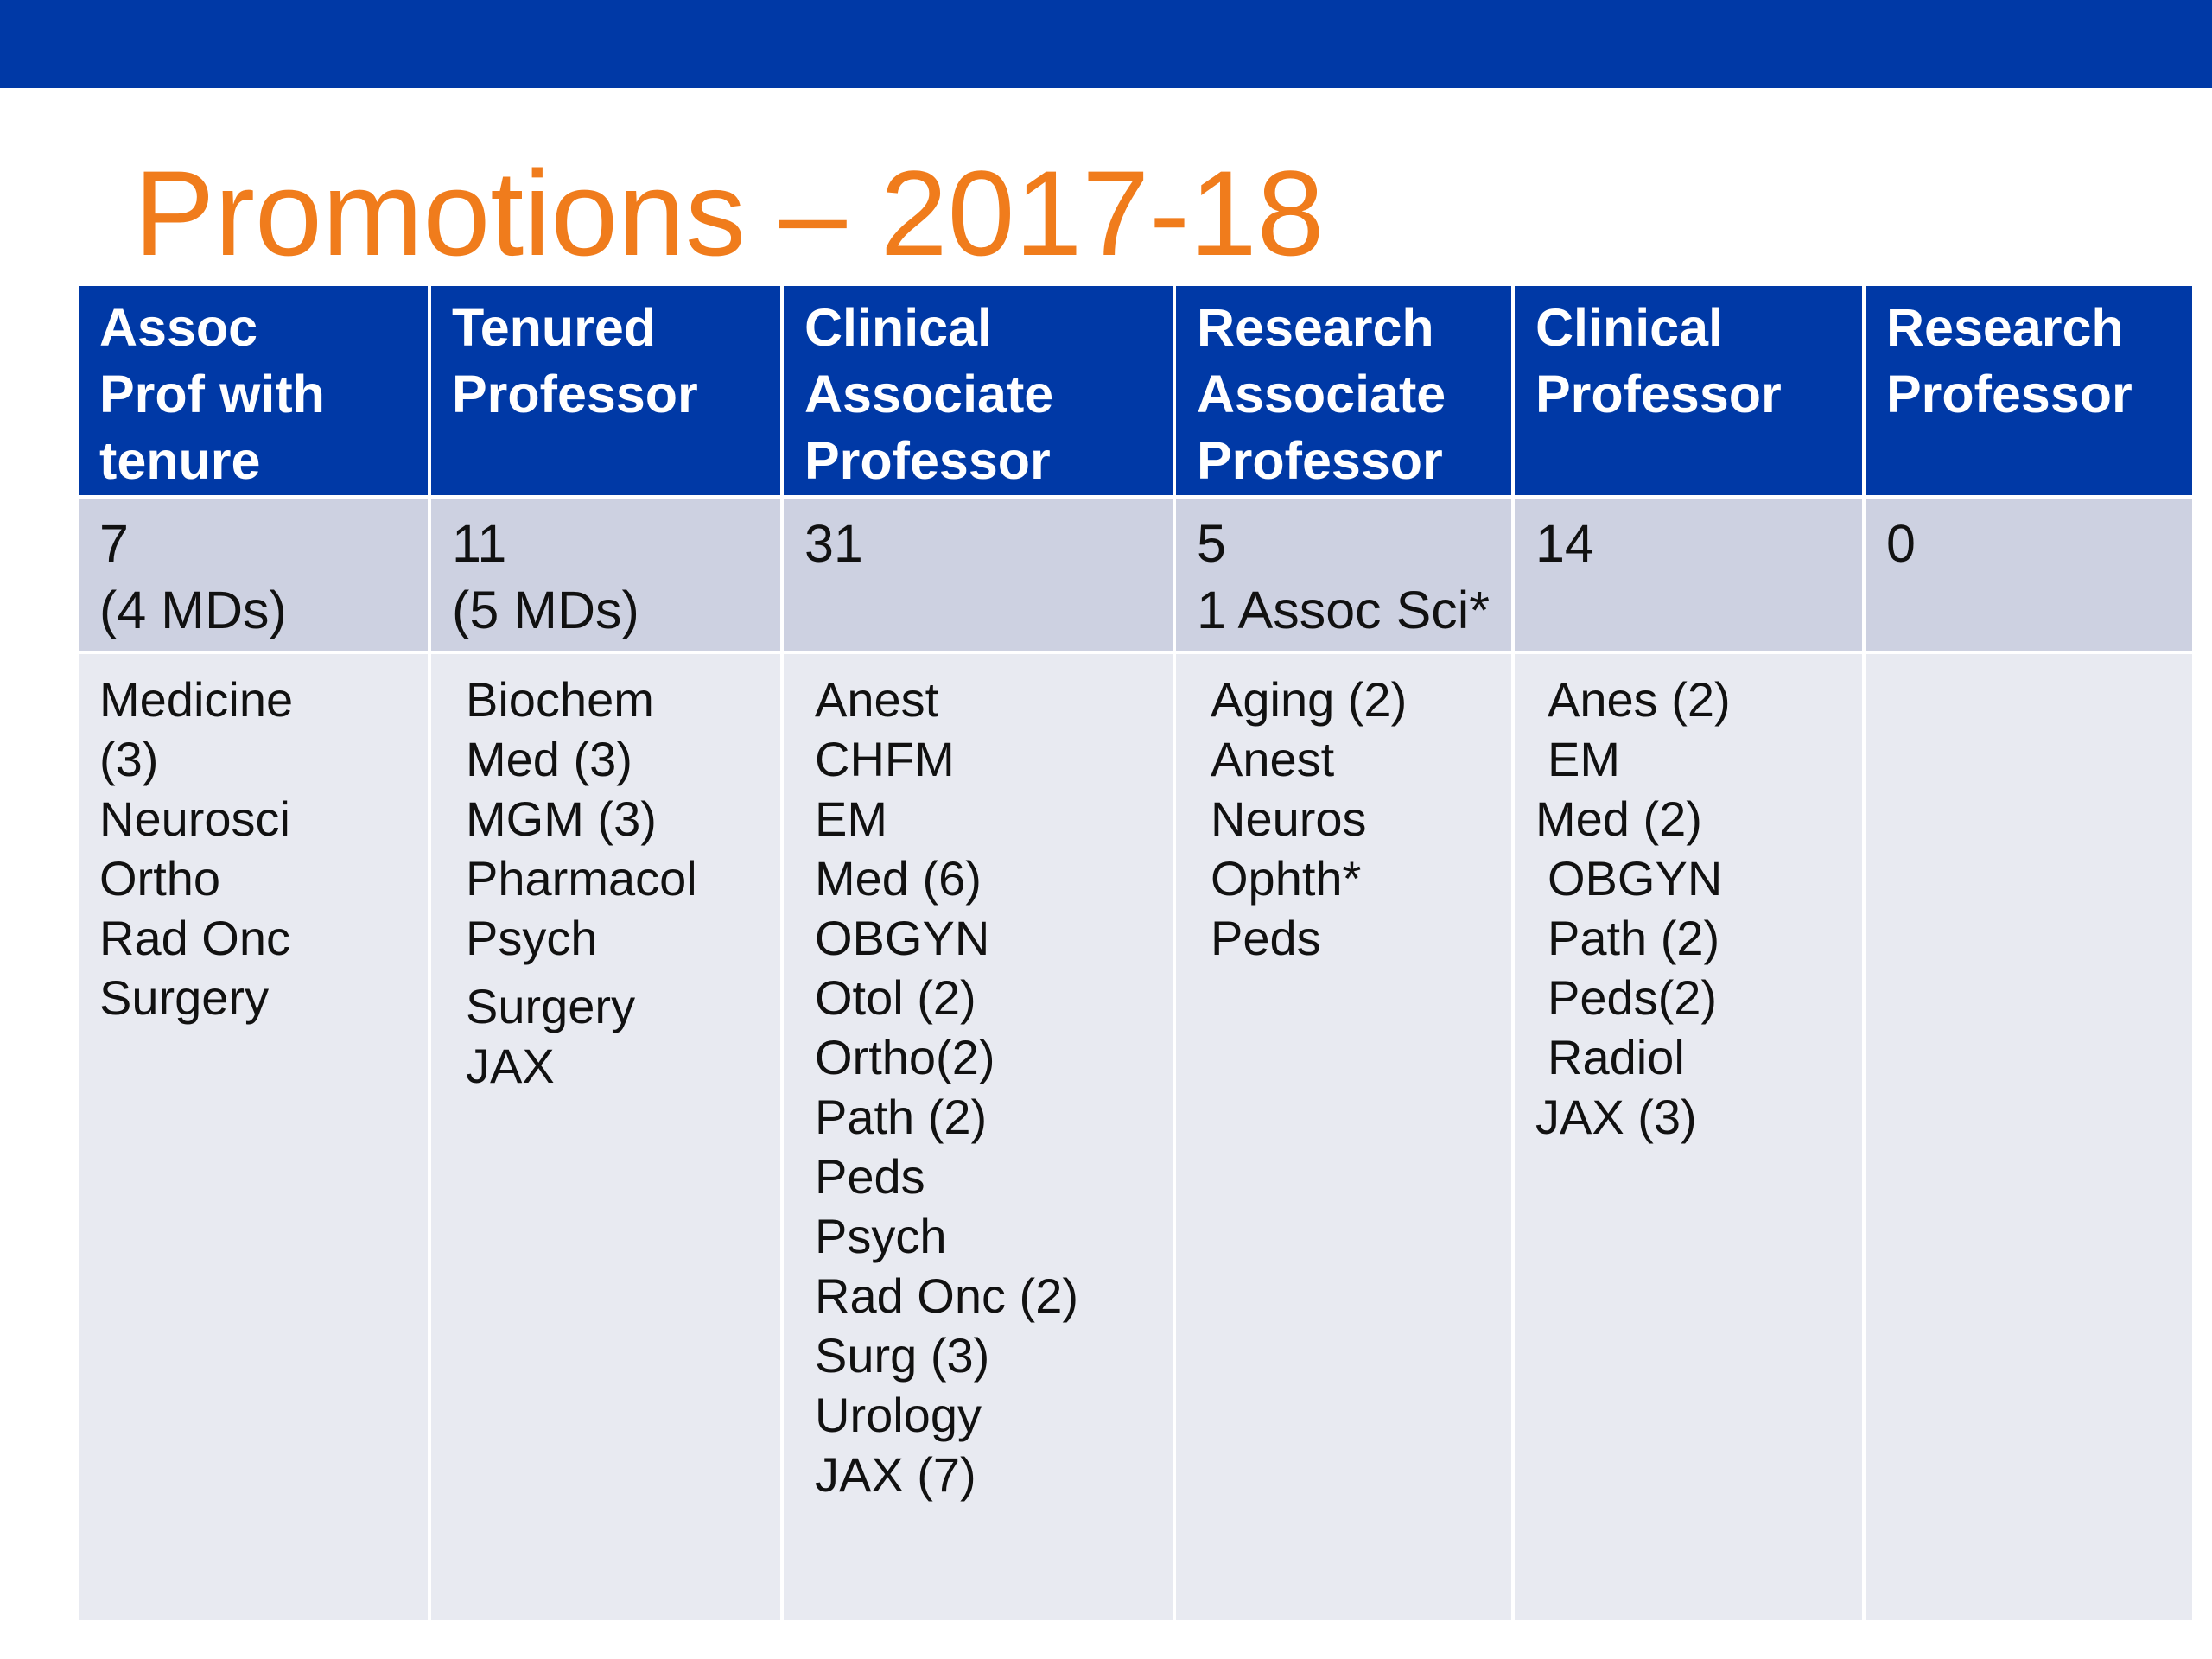 This screenshot has width=2212, height=1659. What do you see at coordinates (946, 1295) in the screenshot?
I see `dept-item: Rad Onc (2)` at bounding box center [946, 1295].